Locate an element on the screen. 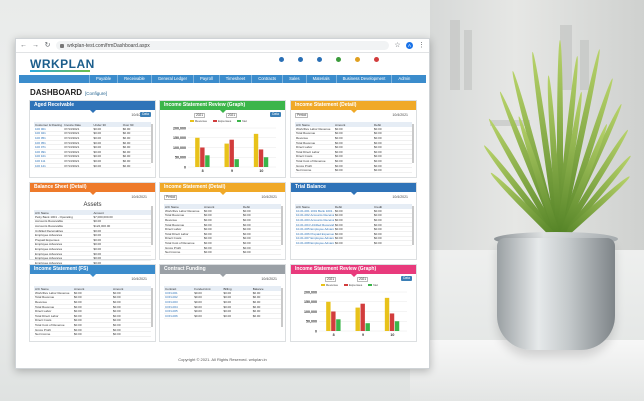 This screenshot has height=401, width=644. address-bar: wrkplan-test.com/frmDashboard.aspx is located at coordinates (222, 45).